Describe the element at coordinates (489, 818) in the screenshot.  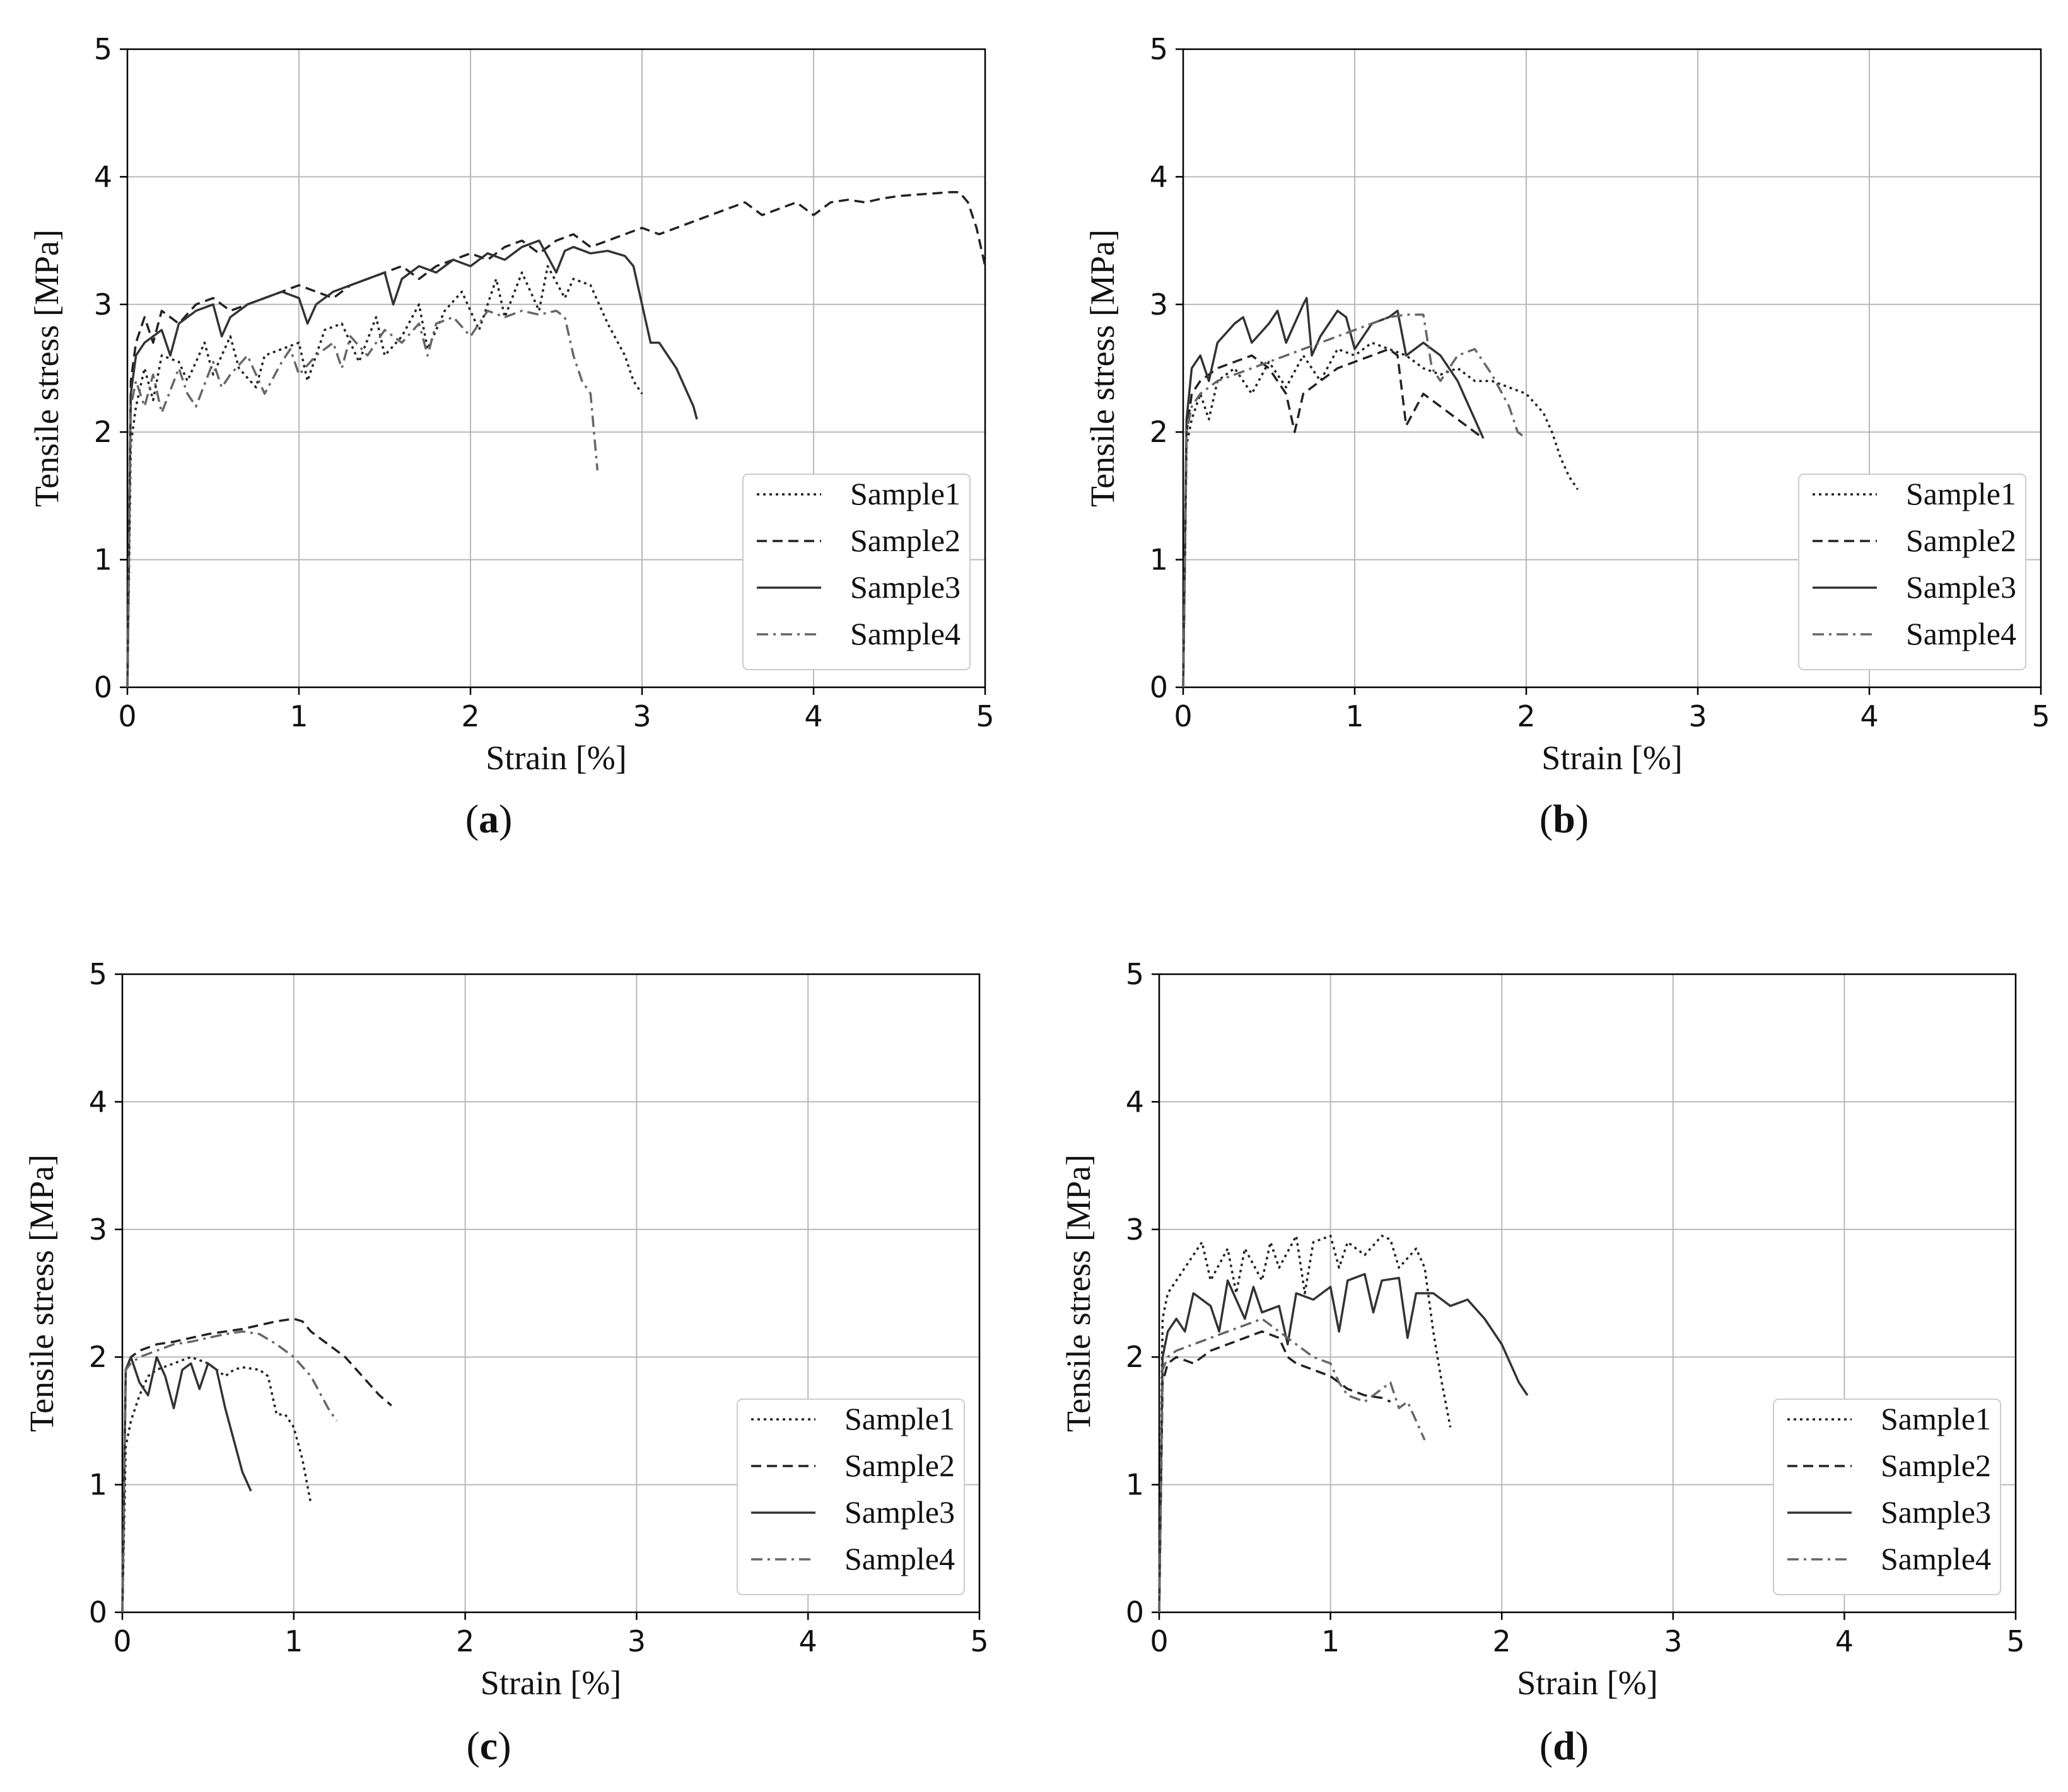
I see `panel-caption: (a)` at that location.